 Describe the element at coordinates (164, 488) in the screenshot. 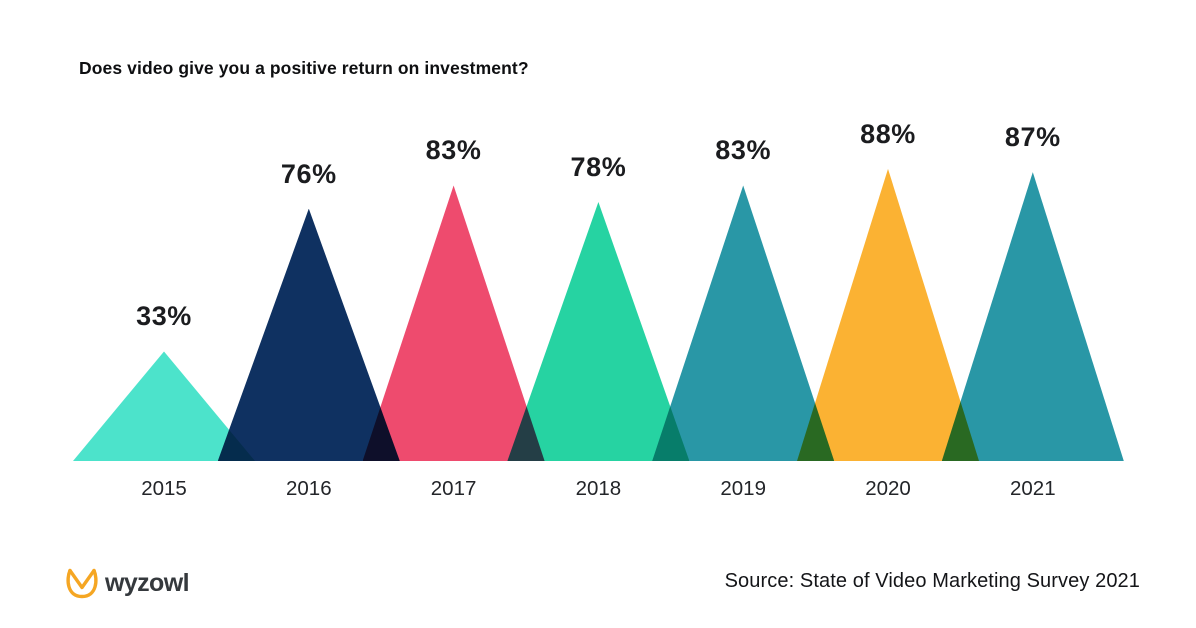

I see `year-label-2015: 2015` at that location.